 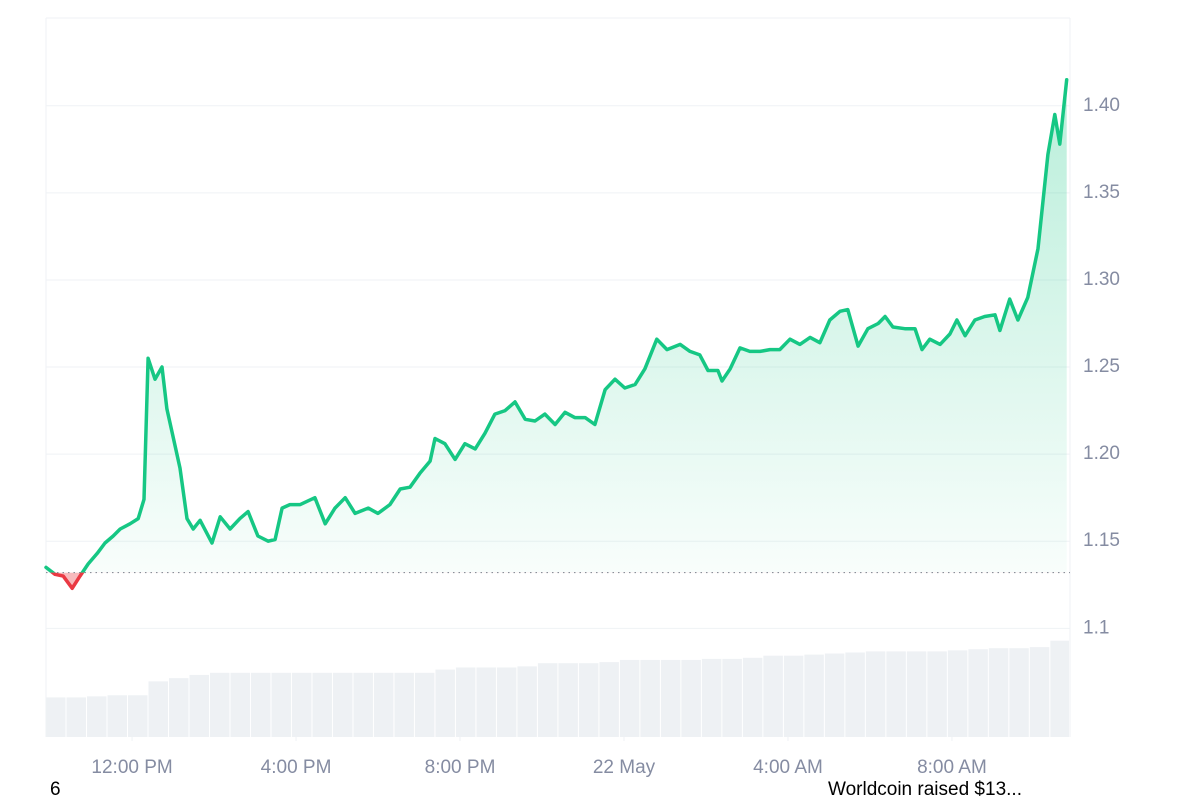 I want to click on footer-left: 6, so click(x=55, y=789).